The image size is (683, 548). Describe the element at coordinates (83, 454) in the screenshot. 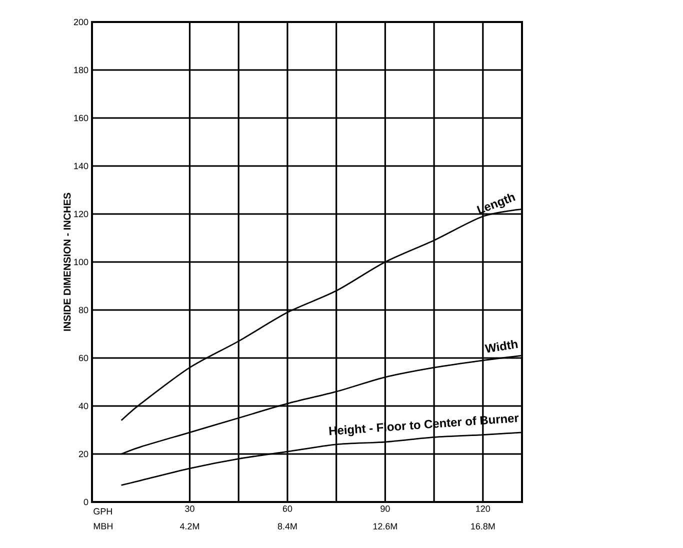

I see `y-tick-label: 20` at that location.